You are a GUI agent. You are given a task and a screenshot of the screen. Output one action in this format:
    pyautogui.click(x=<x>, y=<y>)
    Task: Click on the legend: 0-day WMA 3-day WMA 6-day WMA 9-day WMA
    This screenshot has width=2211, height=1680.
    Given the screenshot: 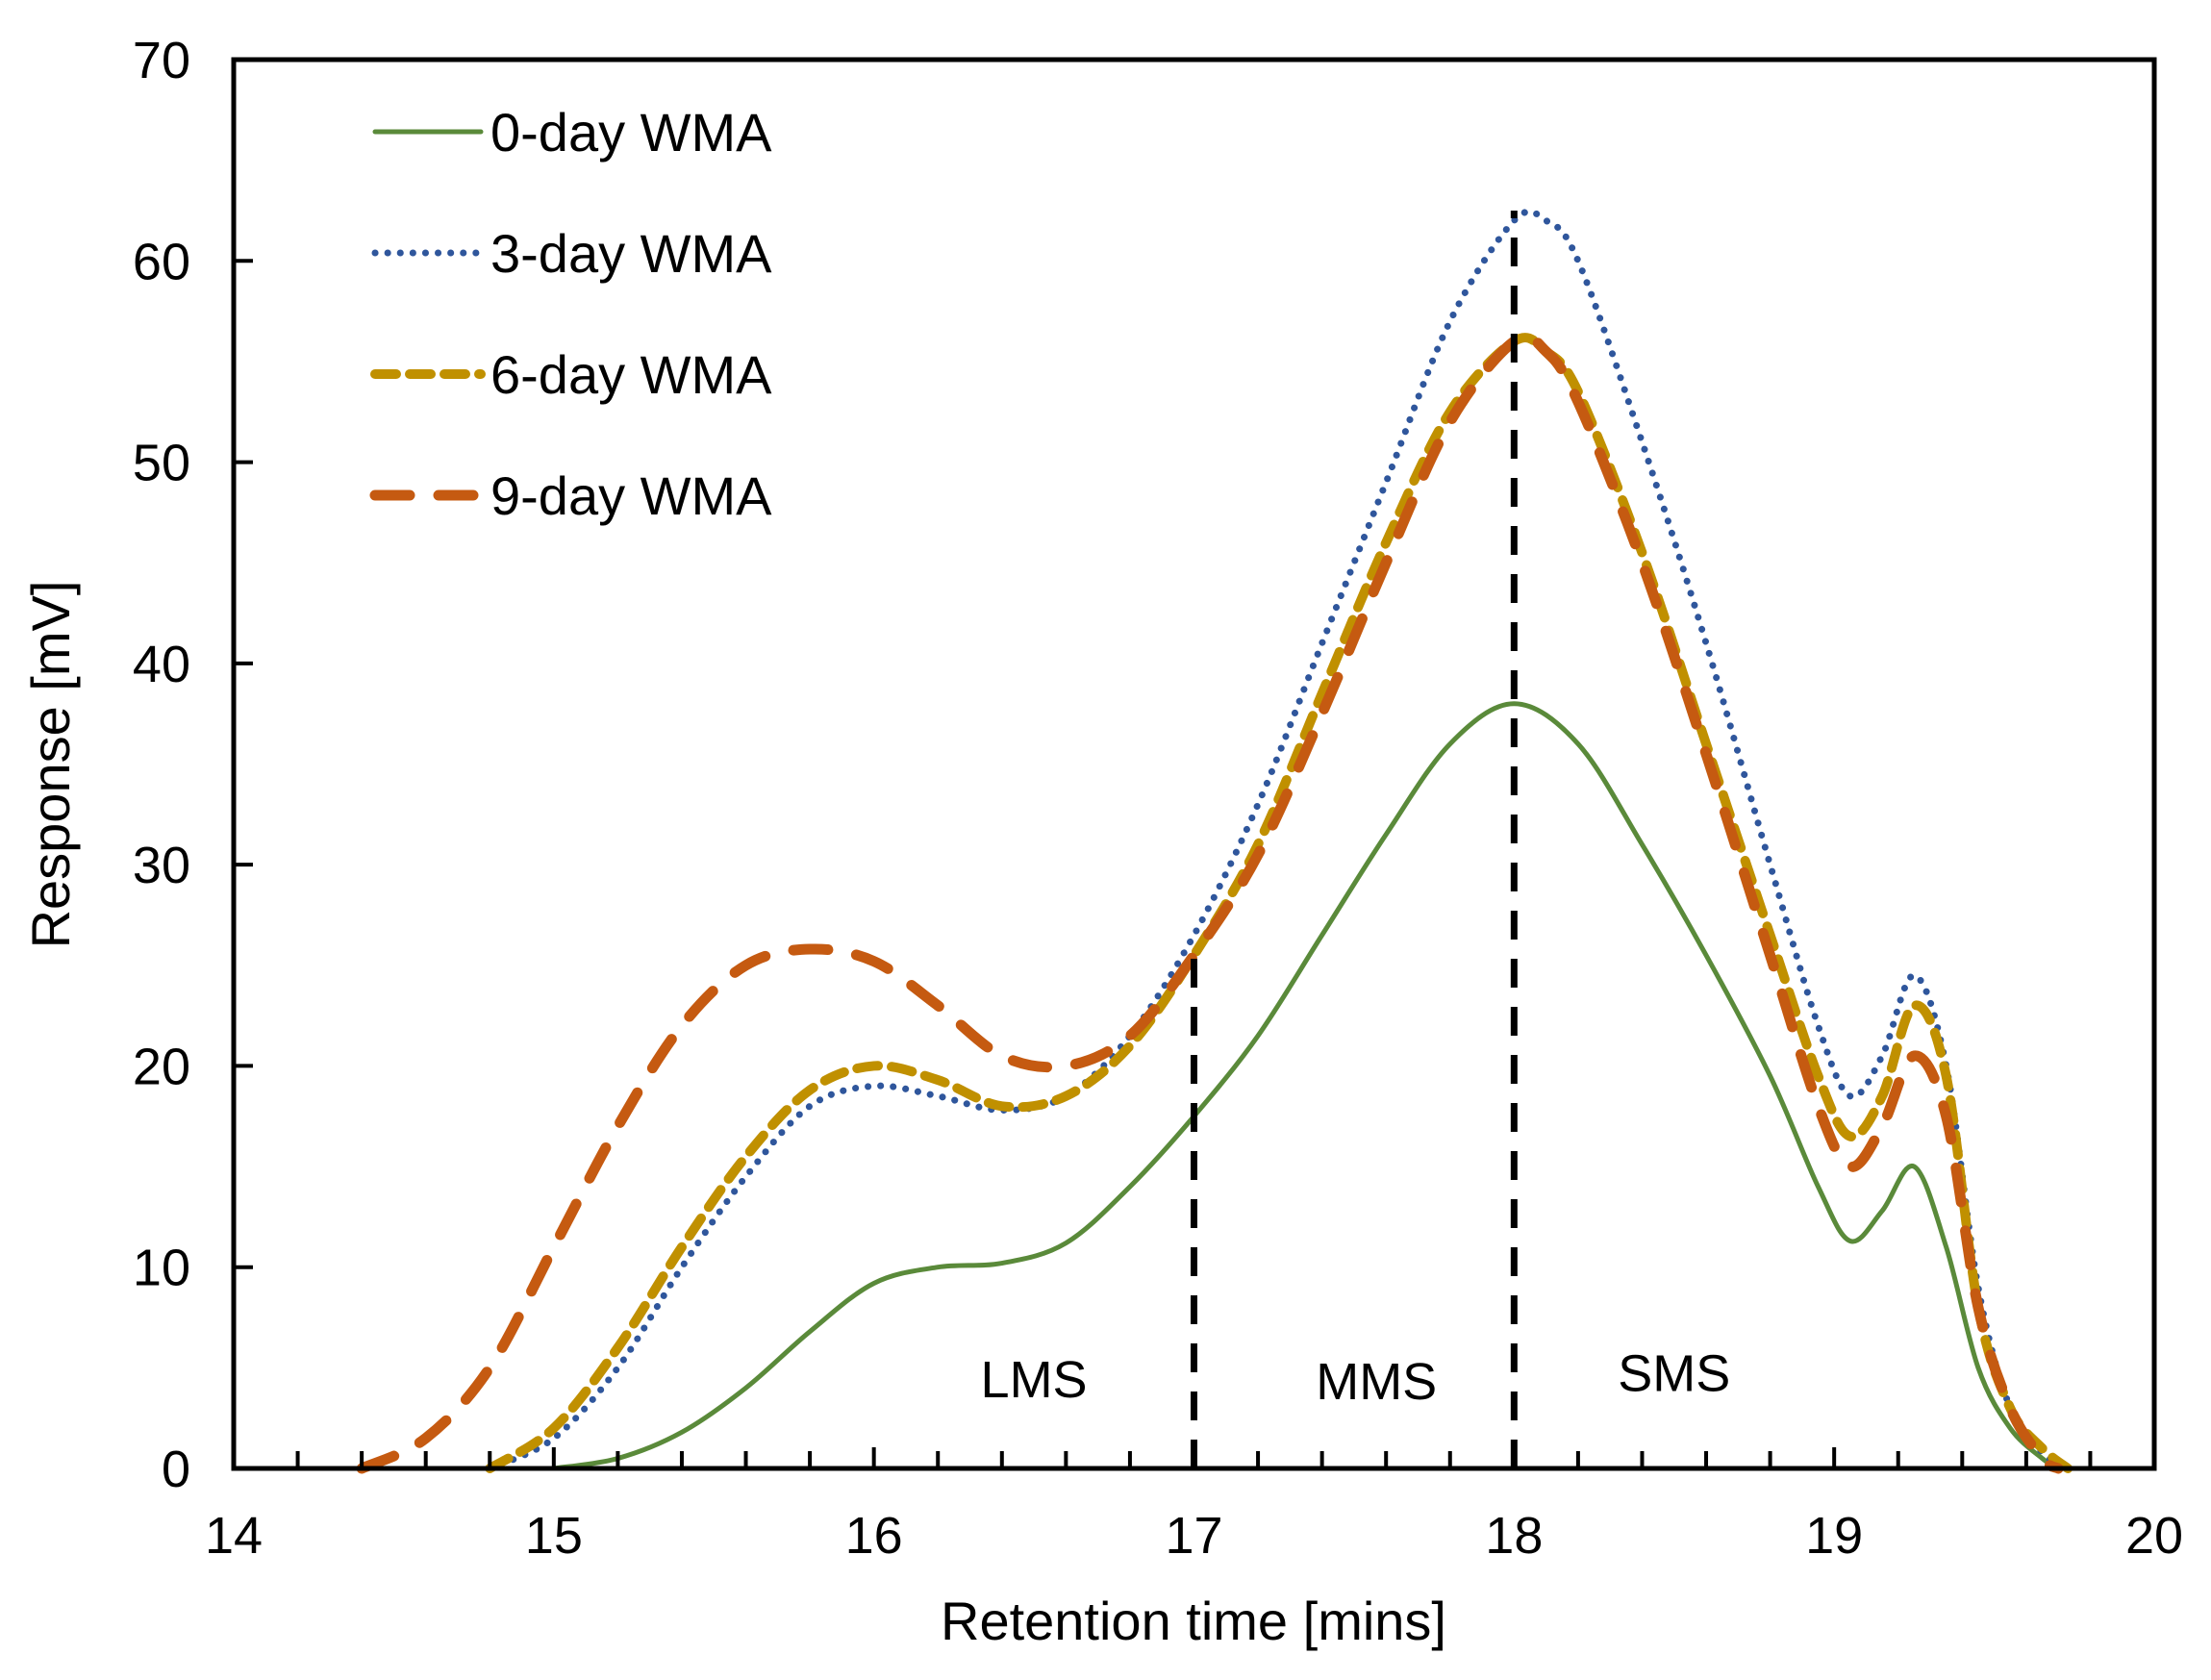 What is the action you would take?
    pyautogui.click(x=571, y=314)
    